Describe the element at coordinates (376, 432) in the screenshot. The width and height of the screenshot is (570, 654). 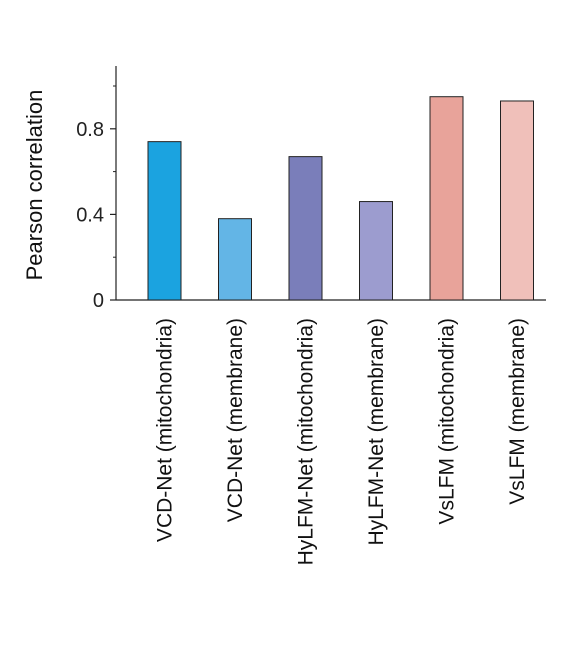
I see `x-tick-label: HyLFM-Net (membrane)` at that location.